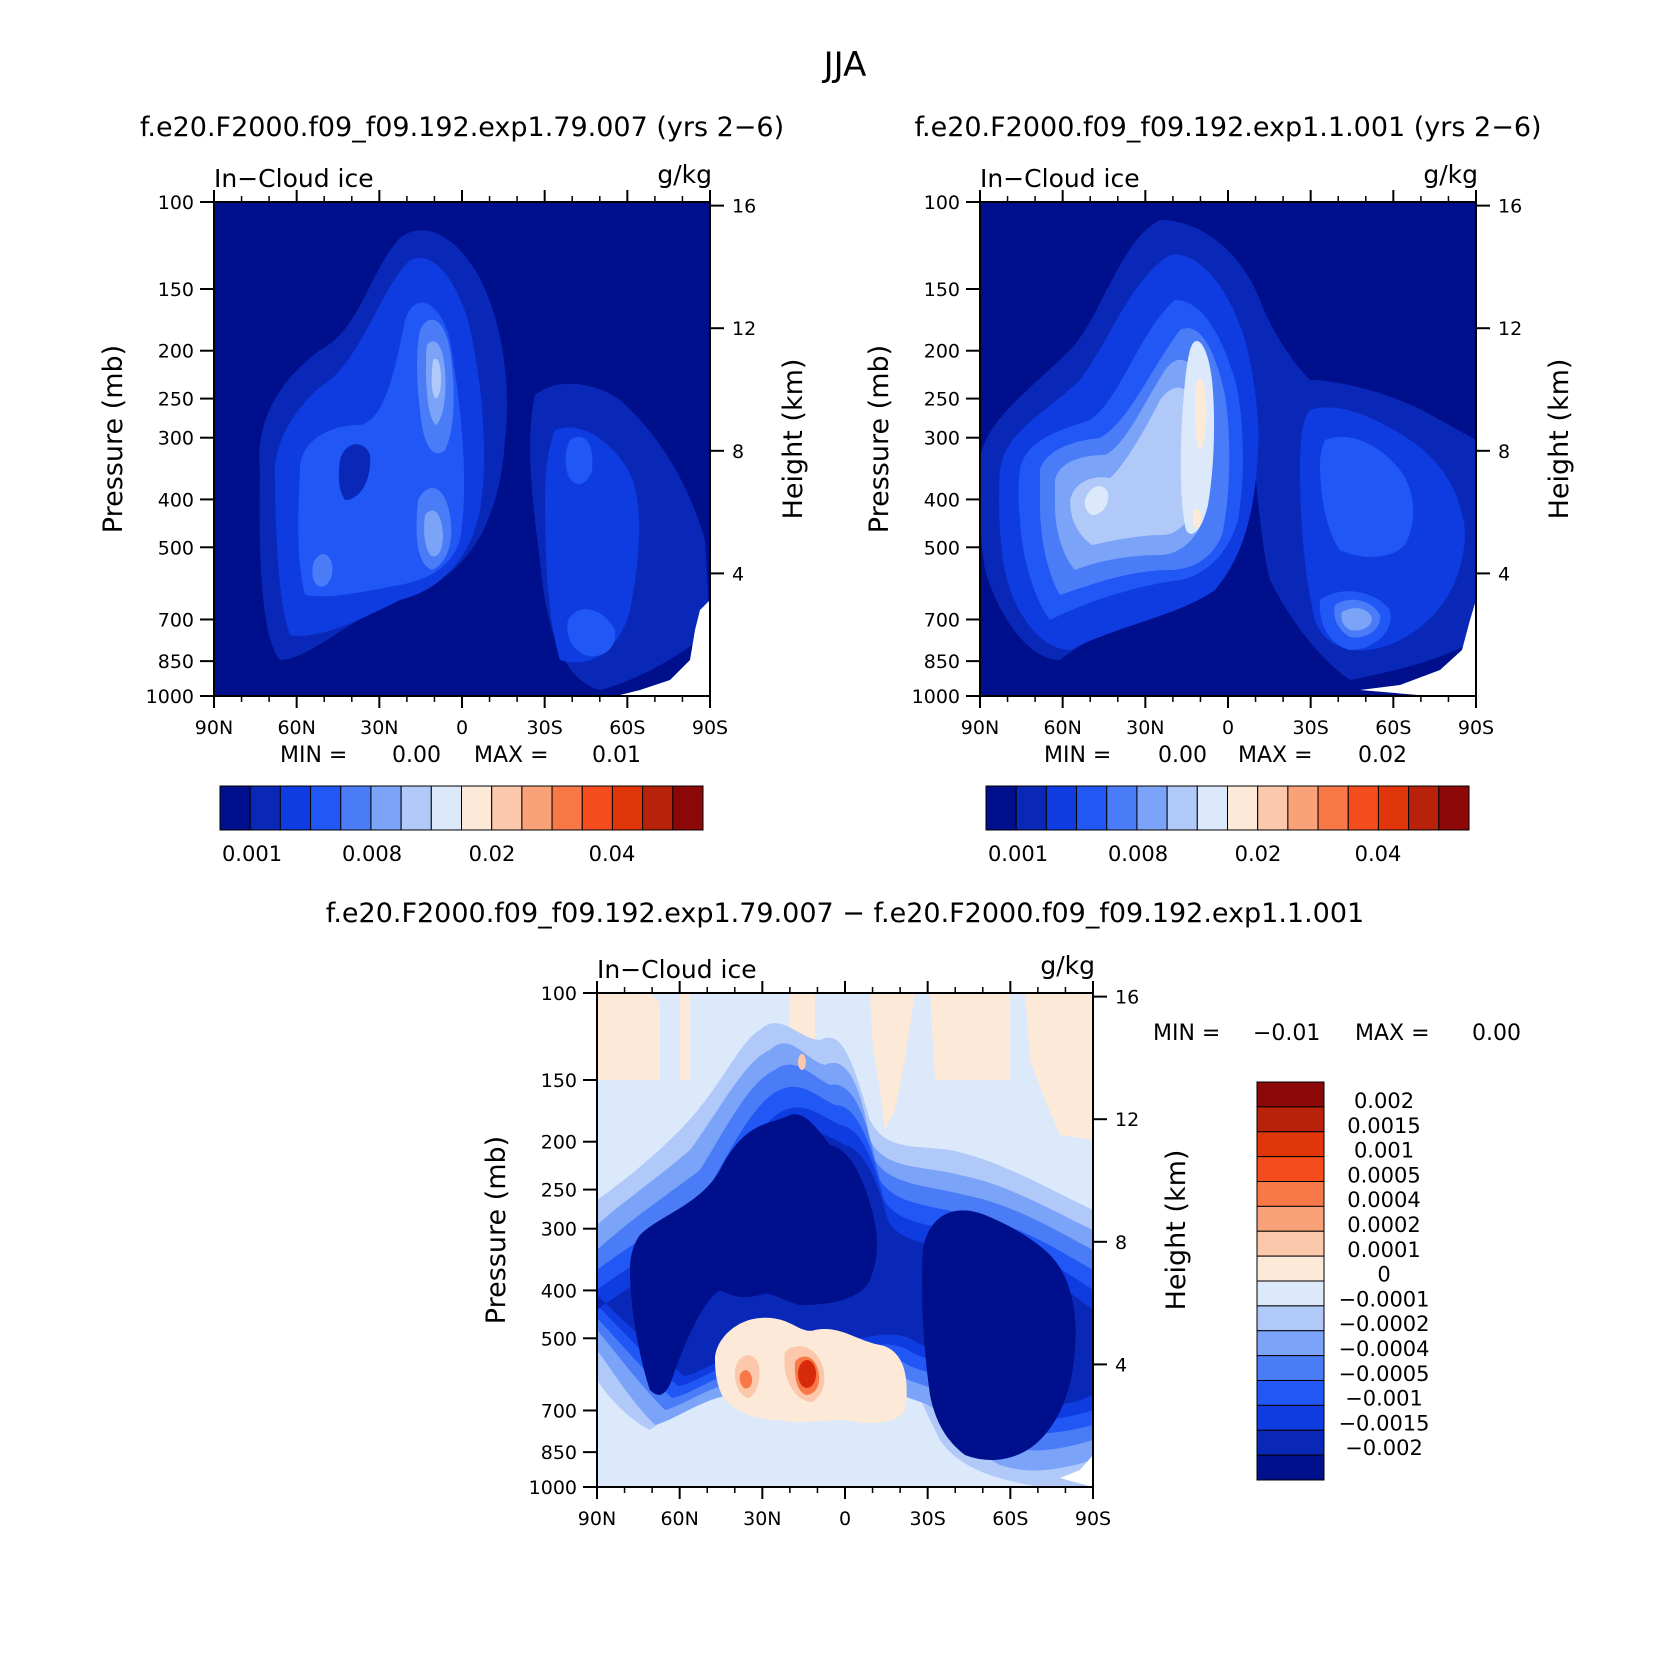  Describe the element at coordinates (1383, 1275) in the screenshot. I see `panel-3-colorbar-label: 0` at that location.